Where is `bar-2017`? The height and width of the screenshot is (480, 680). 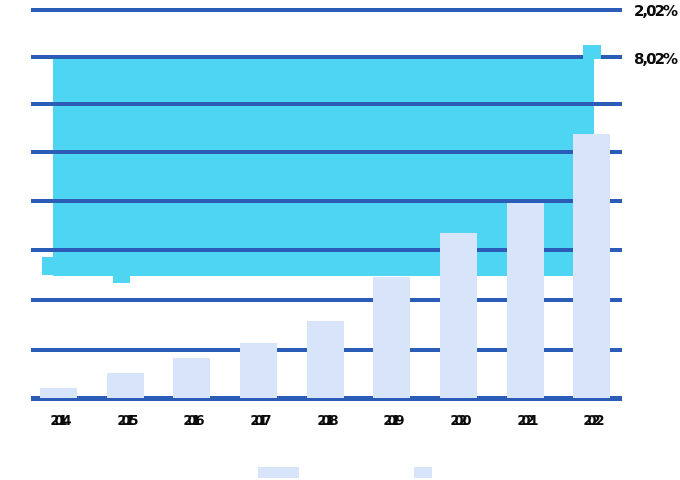
bar-2017 is located at coordinates (258, 370).